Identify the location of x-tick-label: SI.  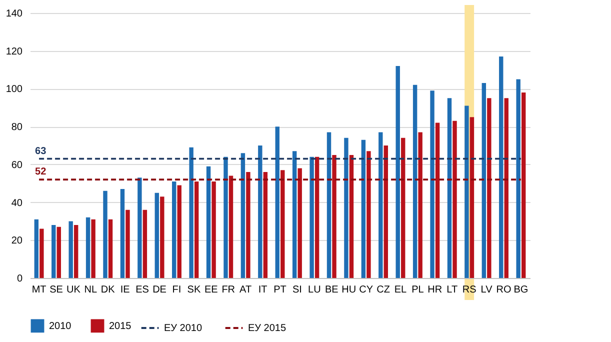
(297, 290).